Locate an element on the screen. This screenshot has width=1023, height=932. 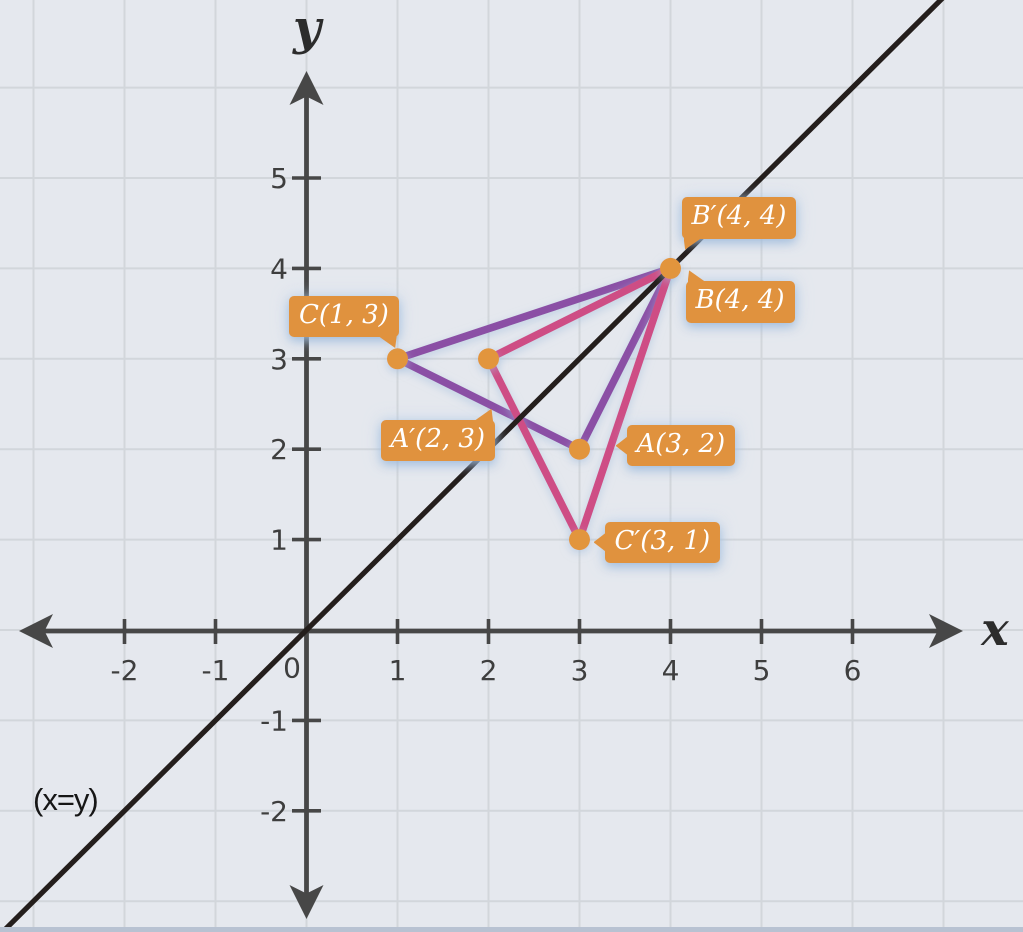
point-callout: C′(3, 1) is located at coordinates (657, 542).